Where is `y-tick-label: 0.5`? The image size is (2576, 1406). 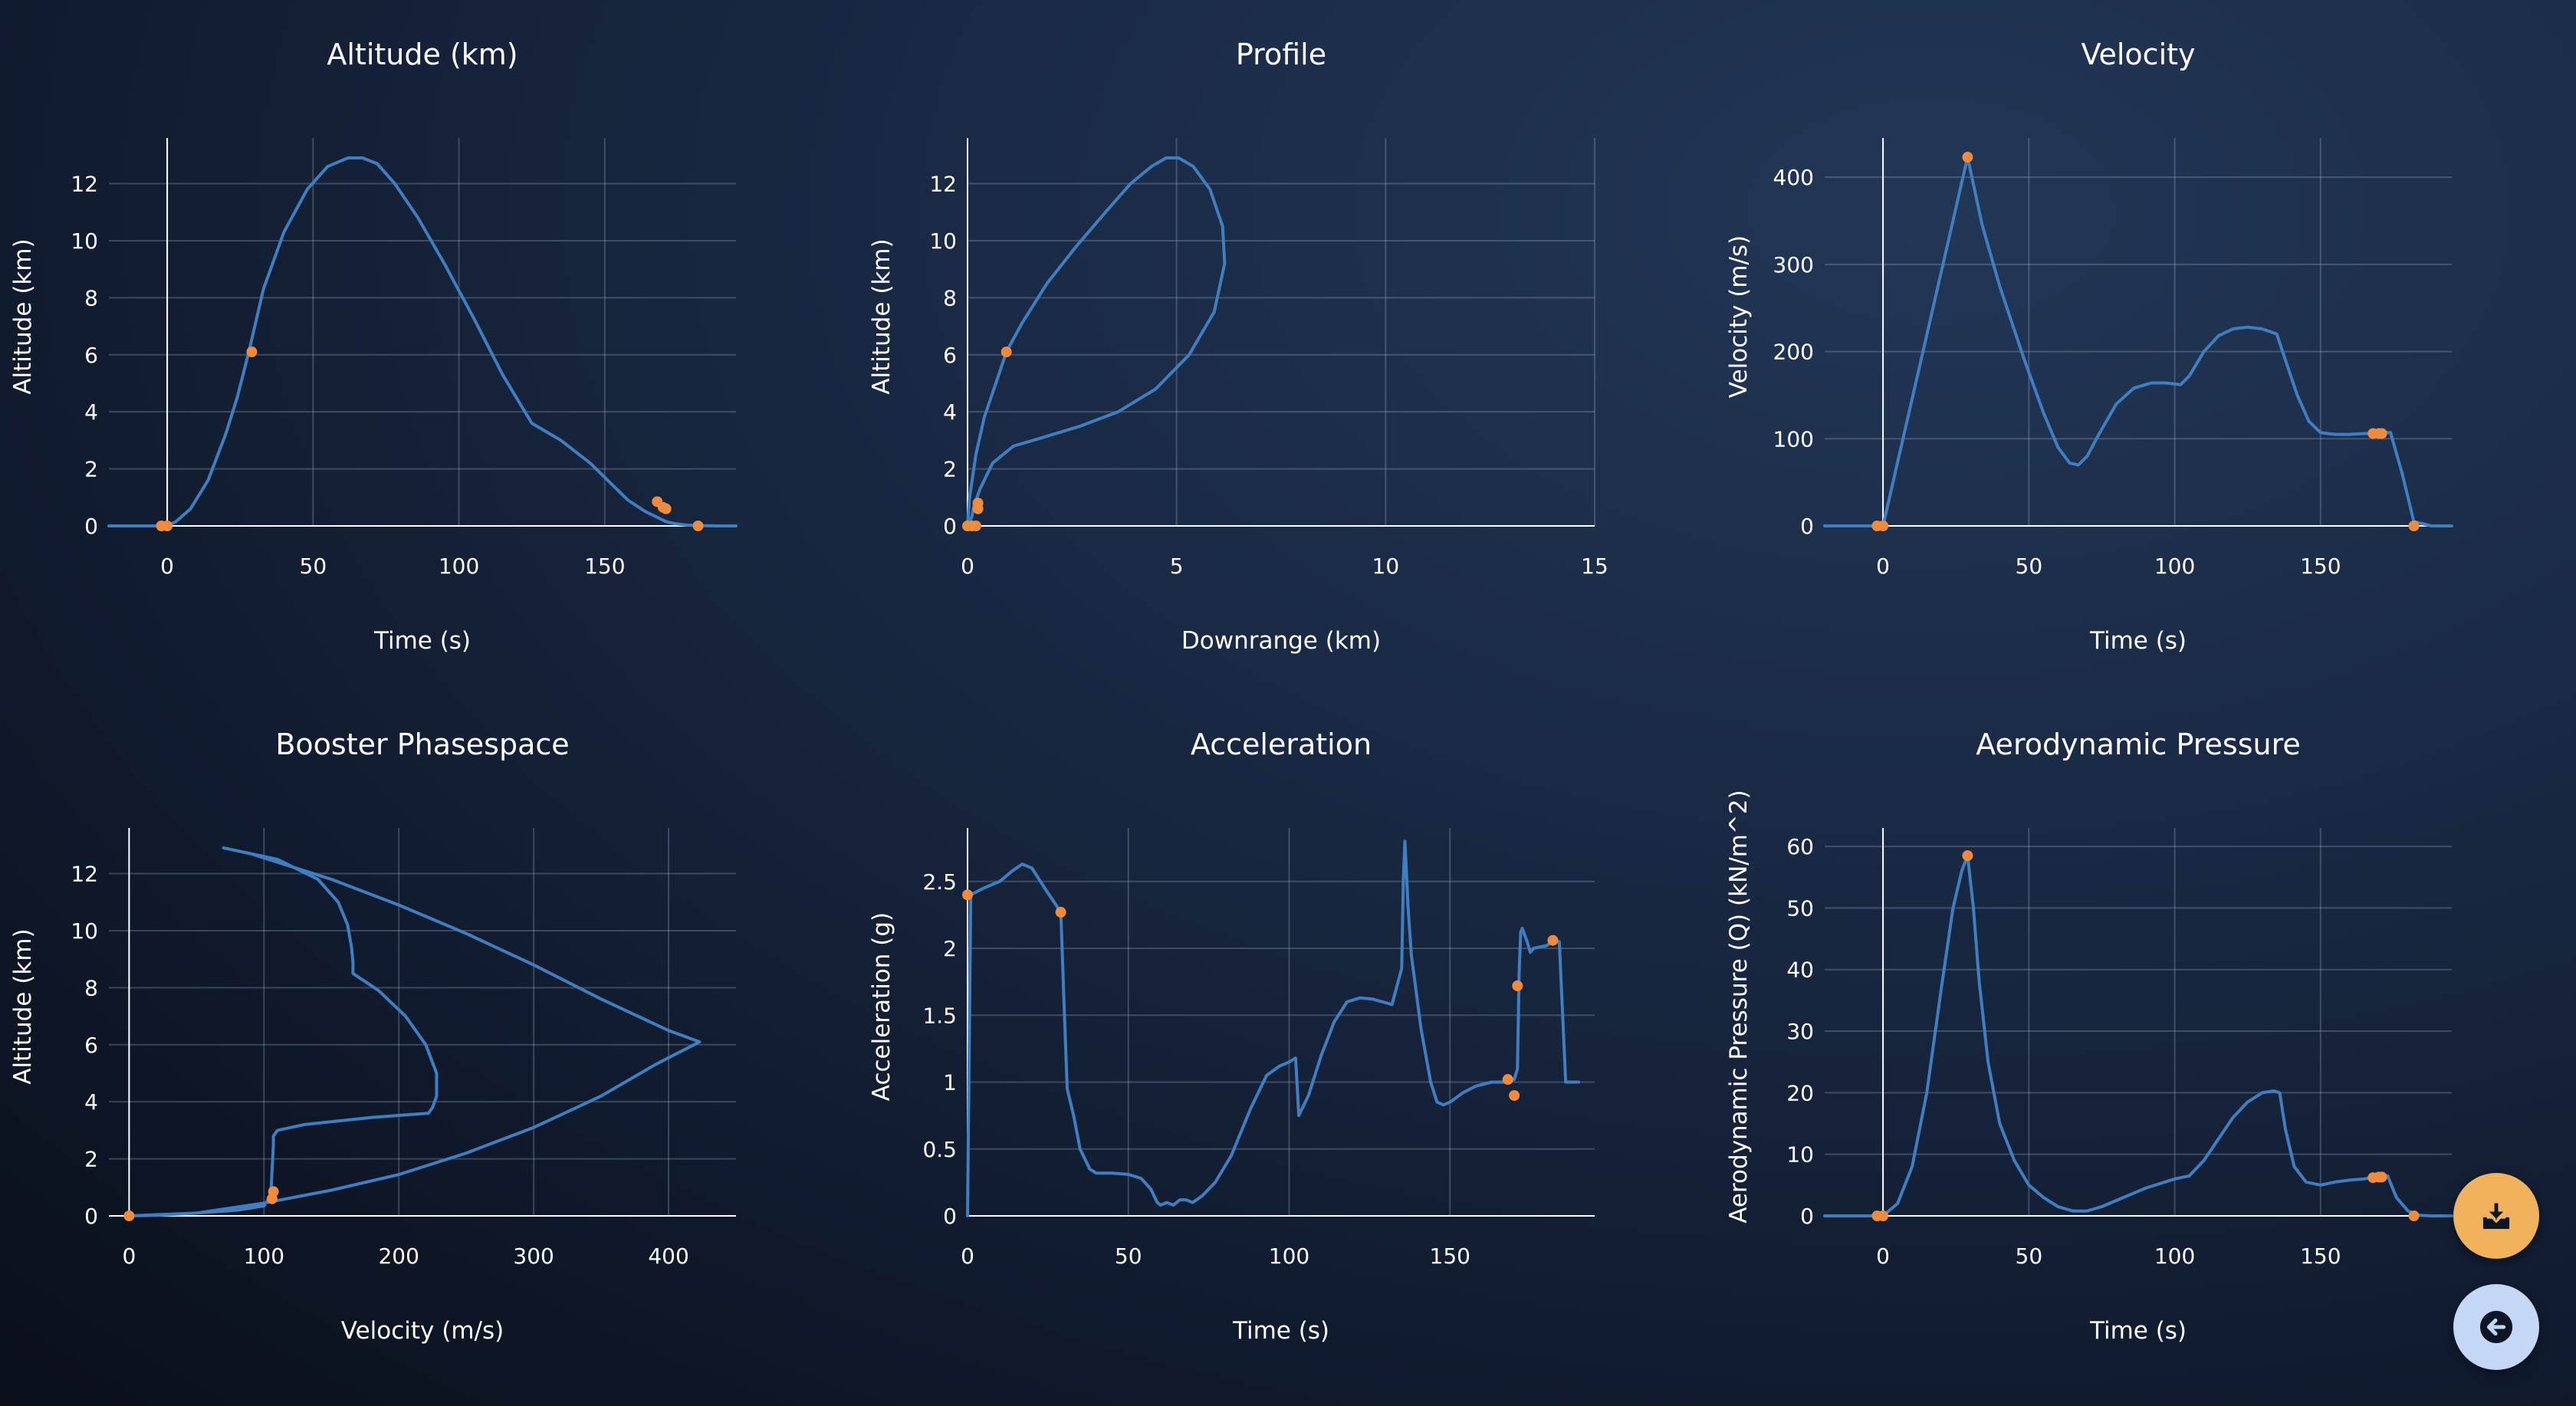 y-tick-label: 0.5 is located at coordinates (940, 1149).